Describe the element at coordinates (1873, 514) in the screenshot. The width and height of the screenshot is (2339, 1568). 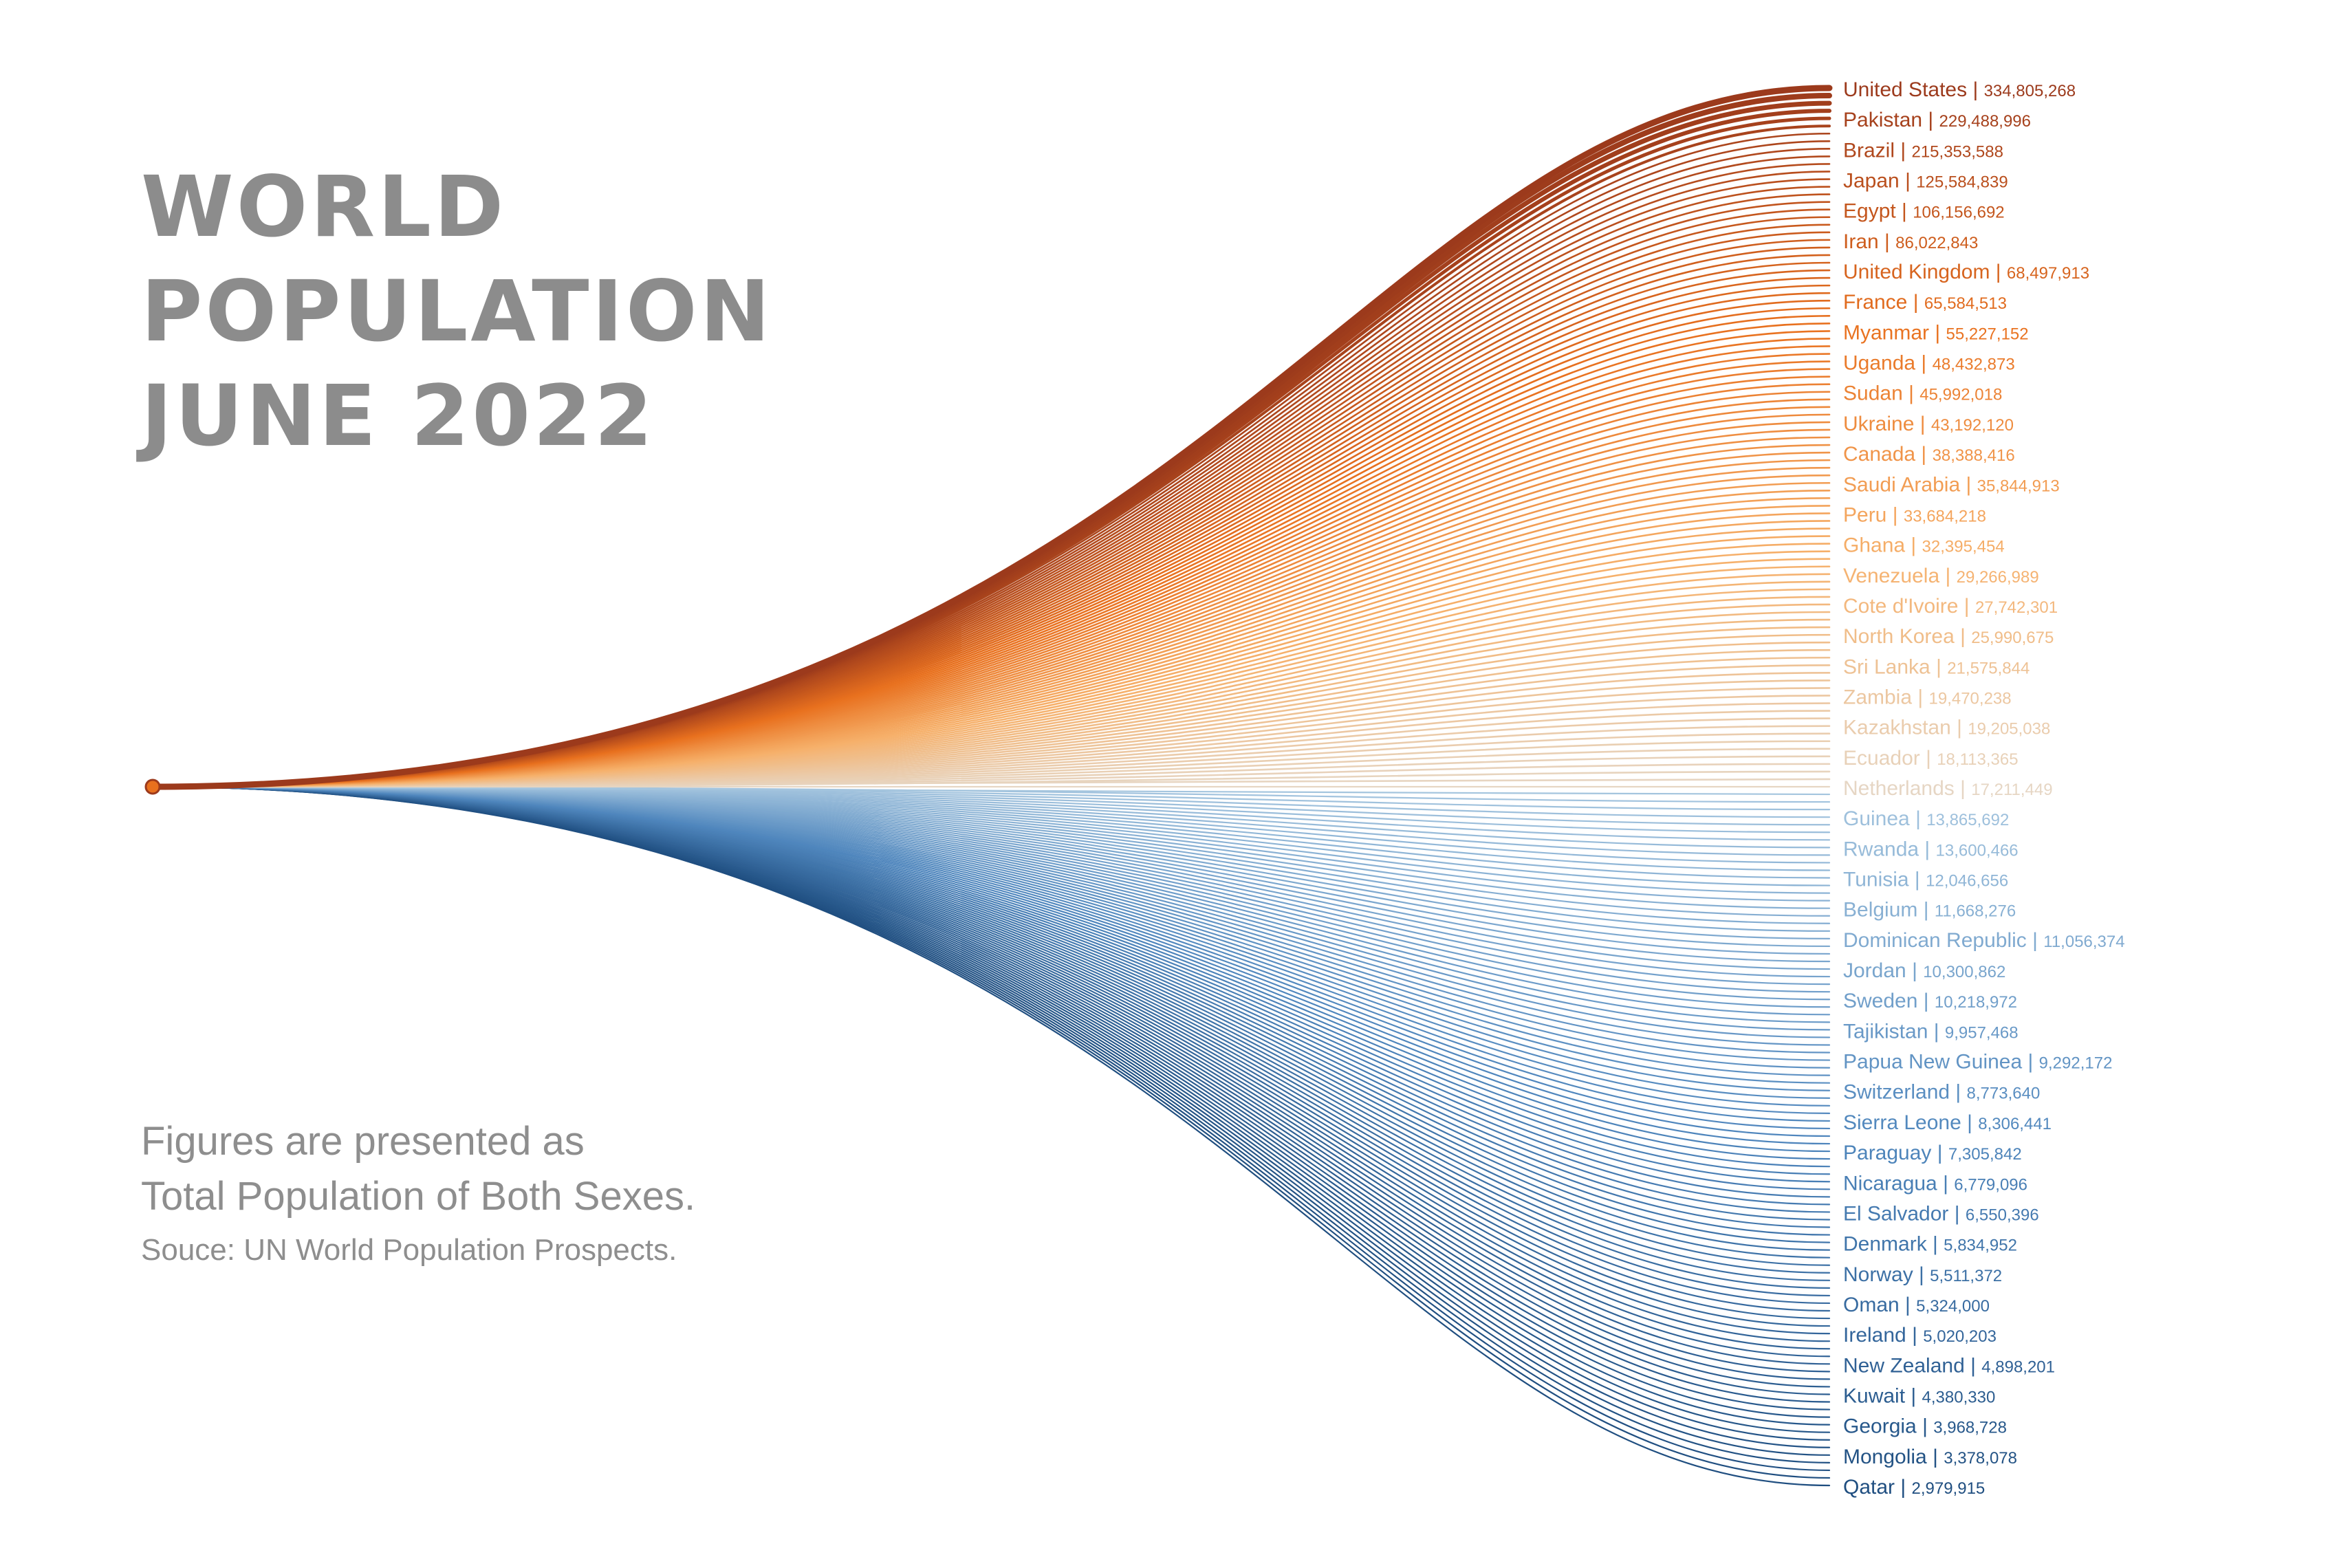
I see `country-name: Peru |` at that location.